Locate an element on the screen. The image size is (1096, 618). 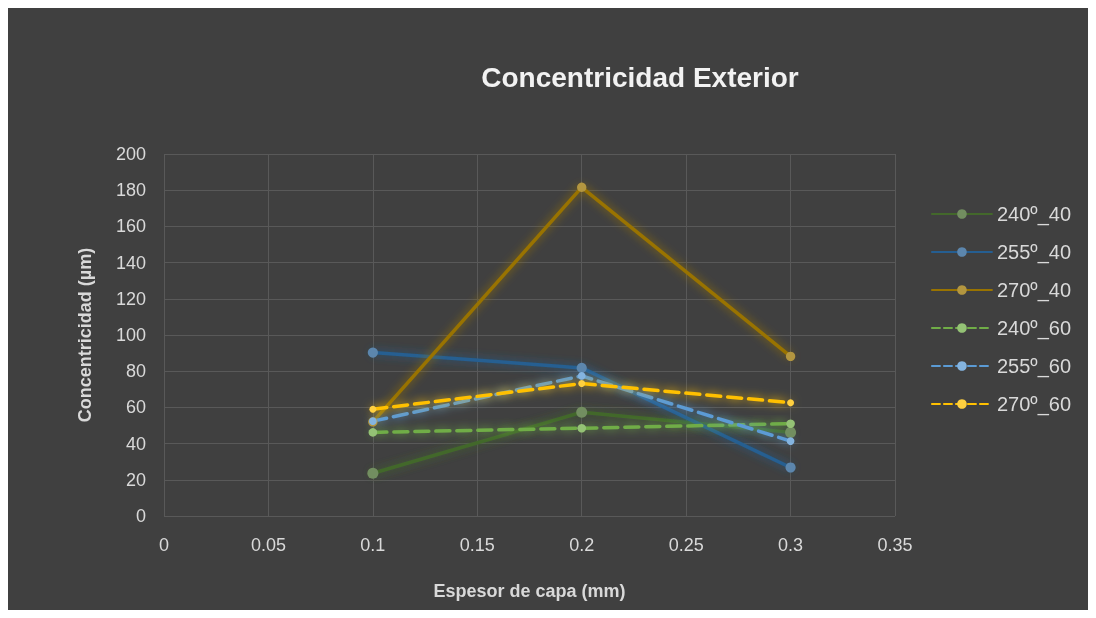
y-tick-label: 100 is located at coordinates (130, 335).